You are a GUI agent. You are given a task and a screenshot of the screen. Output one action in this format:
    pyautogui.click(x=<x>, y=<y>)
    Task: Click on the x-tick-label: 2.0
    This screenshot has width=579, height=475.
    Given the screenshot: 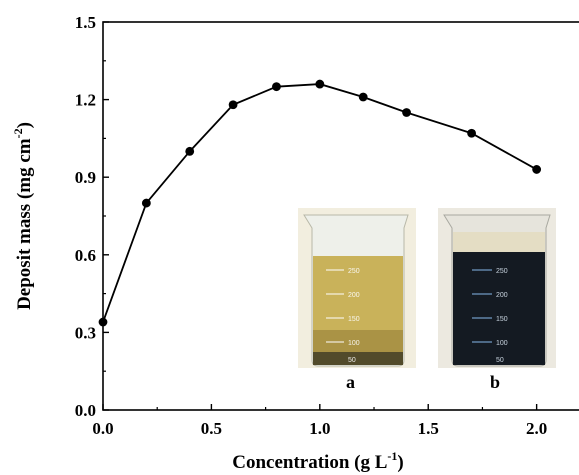 What is the action you would take?
    pyautogui.click(x=536, y=428)
    